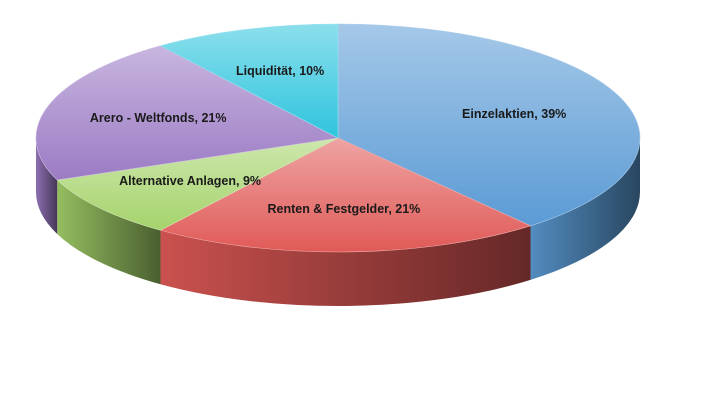  Describe the element at coordinates (514, 114) in the screenshot. I see `slice-label-einzelaktien: Einzelaktien, 39%` at that location.